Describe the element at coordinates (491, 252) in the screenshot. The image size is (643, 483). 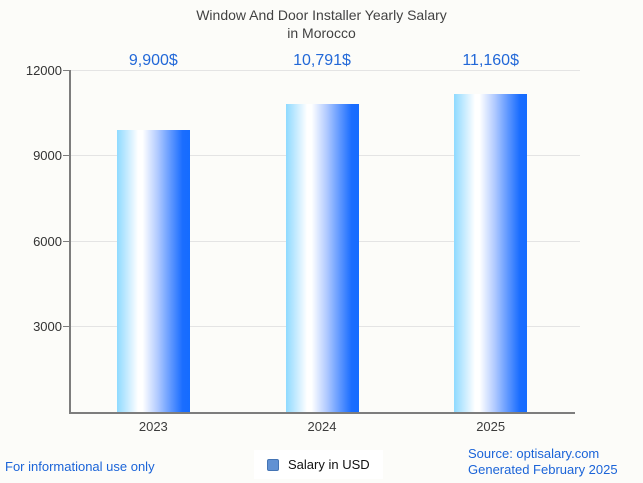
I see `bar-2025` at that location.